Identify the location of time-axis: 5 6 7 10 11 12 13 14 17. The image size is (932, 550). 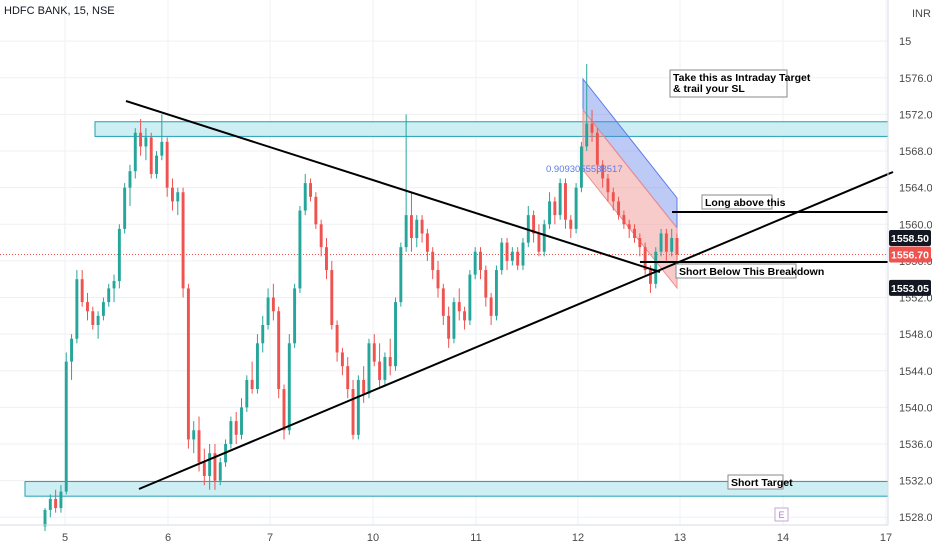
(446, 534).